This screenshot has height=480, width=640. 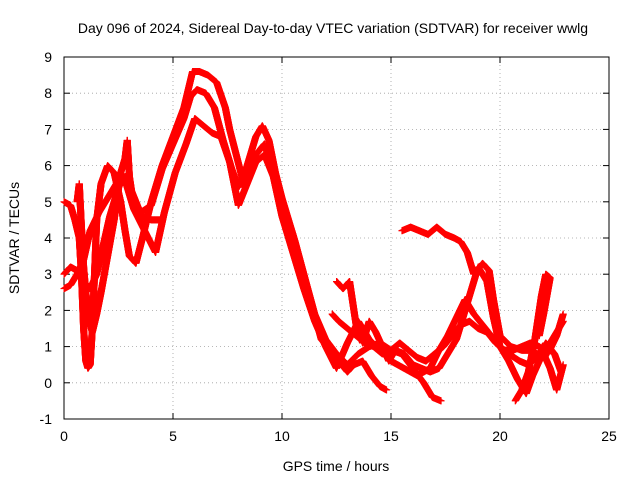 I want to click on x-tick-label: 10, so click(x=282, y=436).